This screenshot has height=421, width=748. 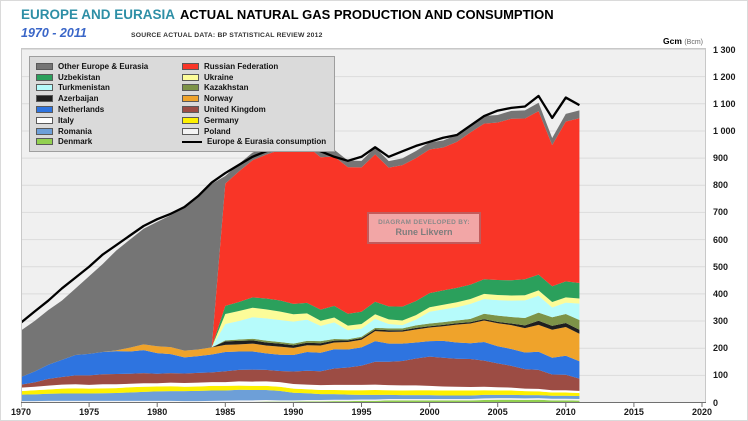 What do you see at coordinates (693, 42) in the screenshot?
I see `unit-label-secondary: (Bcm)` at bounding box center [693, 42].